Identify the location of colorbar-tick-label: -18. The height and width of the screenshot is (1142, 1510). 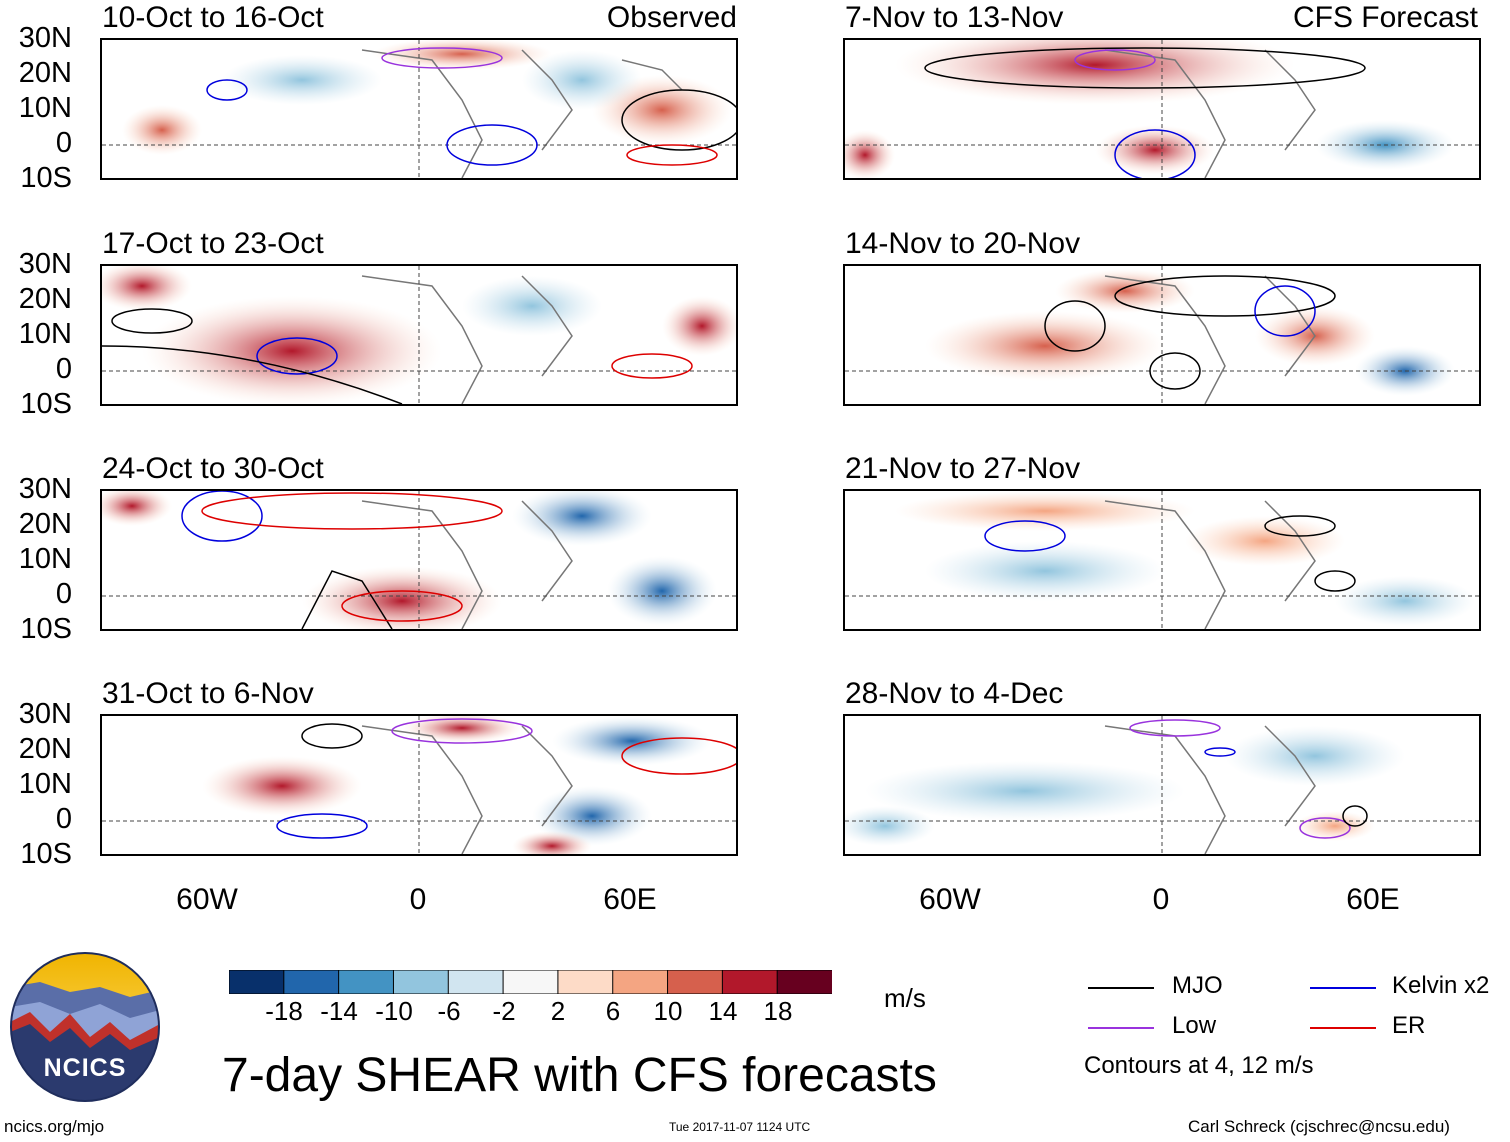
(284, 1011).